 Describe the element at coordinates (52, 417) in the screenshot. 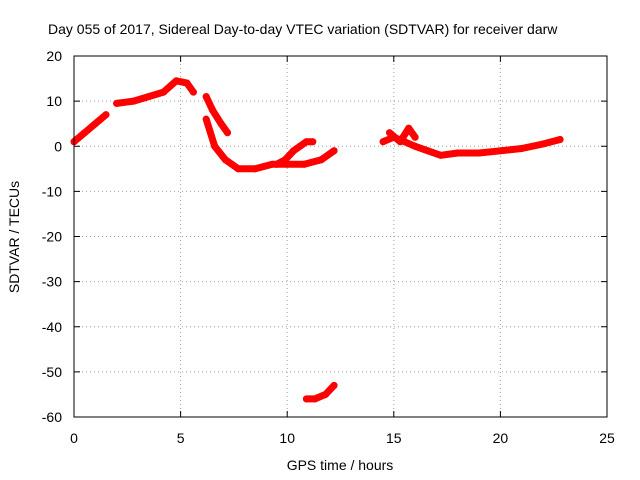

I see `y-tick-label: -60` at that location.